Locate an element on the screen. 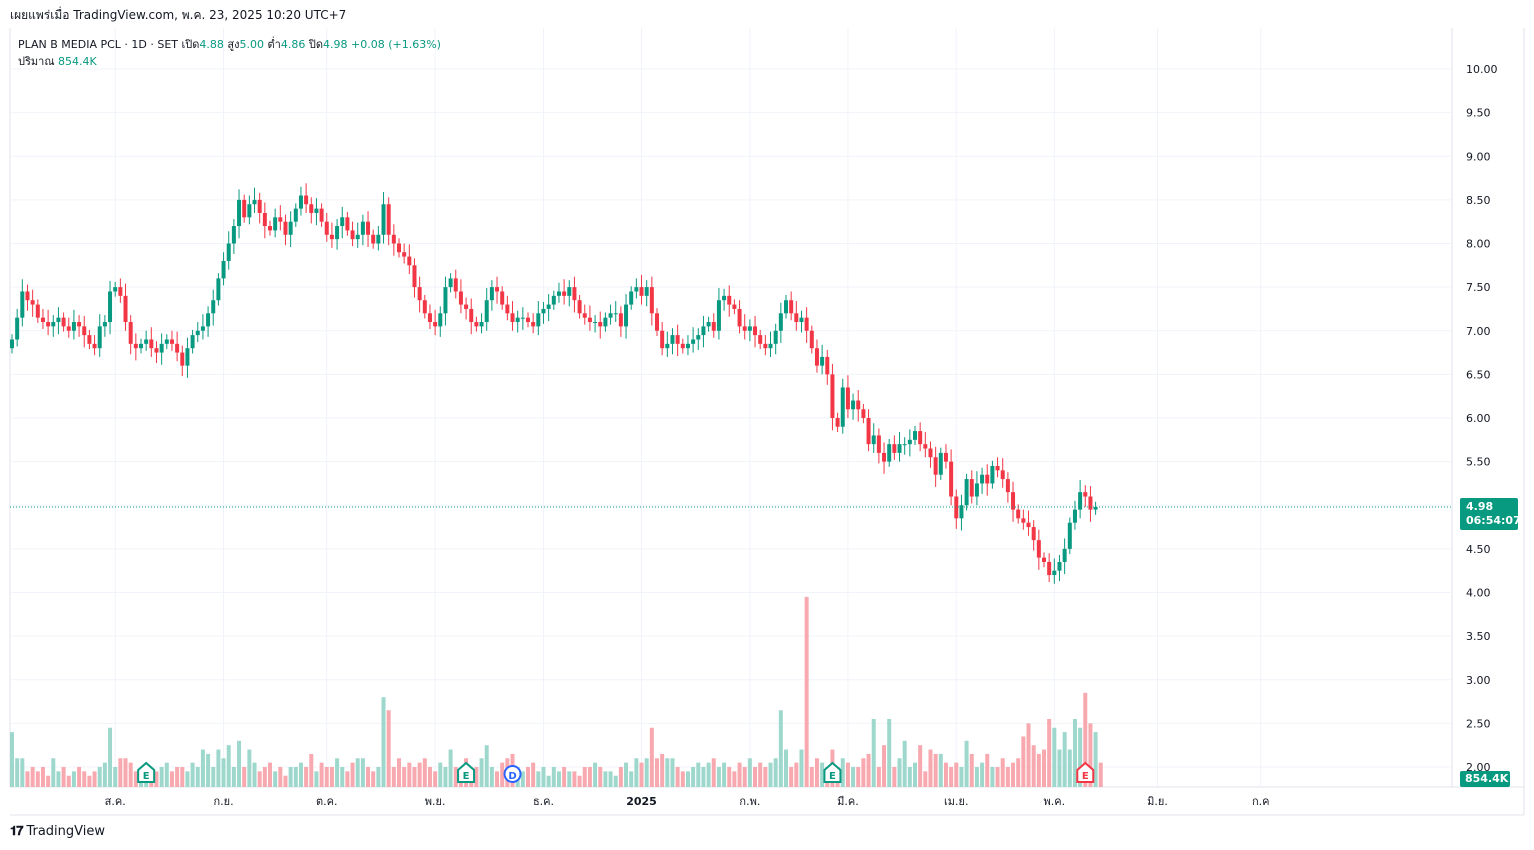  symbol-name: PLAN B MEDIA PCL · 1D · SET is located at coordinates (98, 44).